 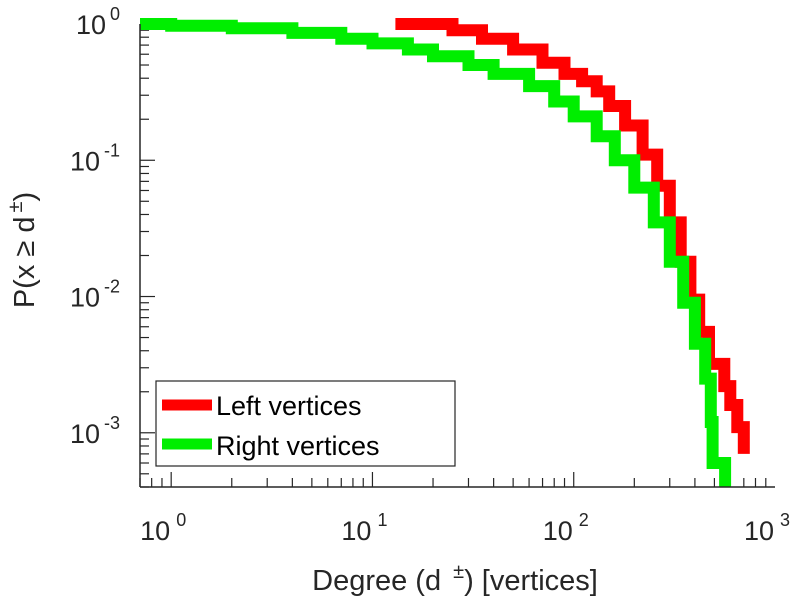 What do you see at coordinates (566, 528) in the screenshot?
I see `x-tick-label: 10 2` at bounding box center [566, 528].